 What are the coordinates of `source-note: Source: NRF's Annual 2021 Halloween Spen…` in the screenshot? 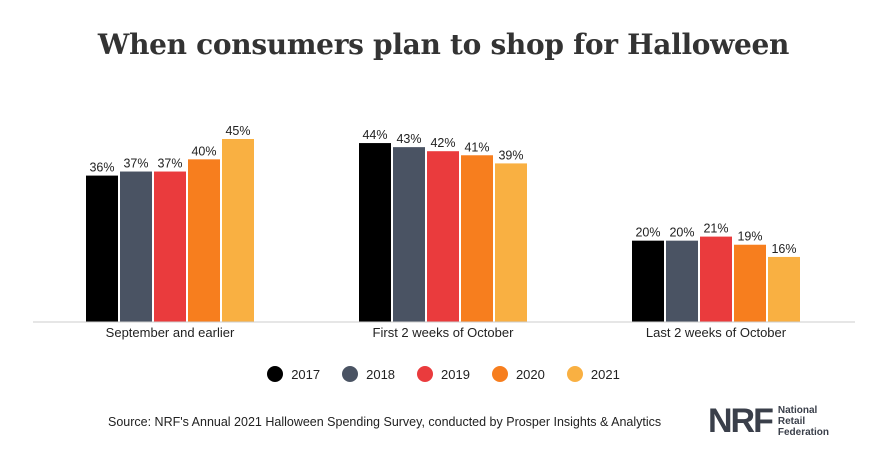 It's located at (385, 422).